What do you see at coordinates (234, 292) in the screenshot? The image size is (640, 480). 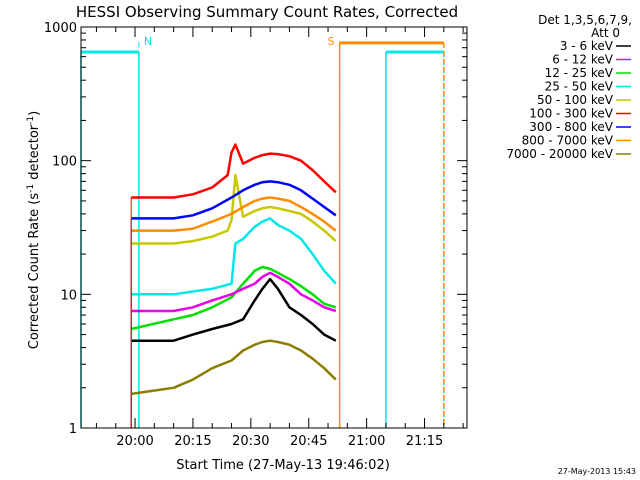 I see `series-line-6to12kev` at bounding box center [234, 292].